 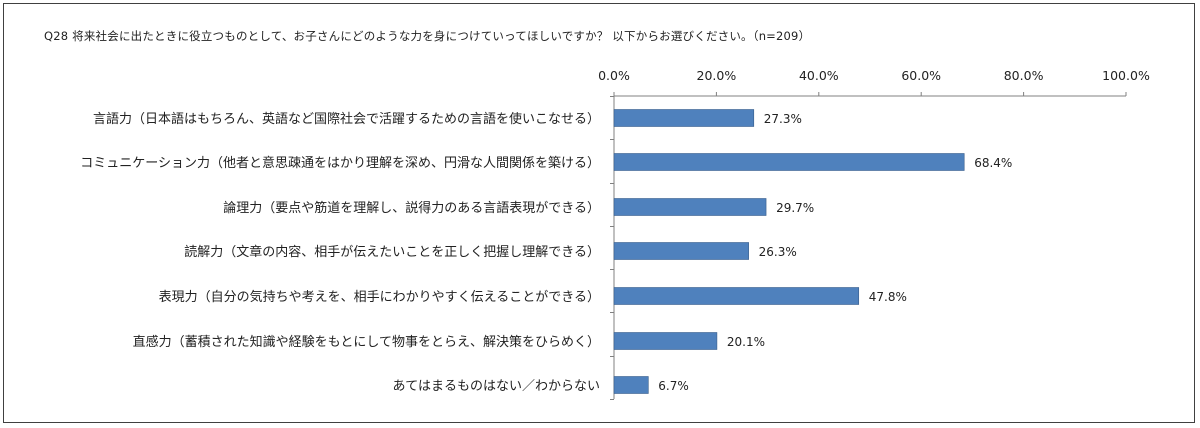 I want to click on category-label: 言語力（日本語はもちろん、英語など国際社会で活躍するための言語を使いこなせる）, so click(x=346, y=119).